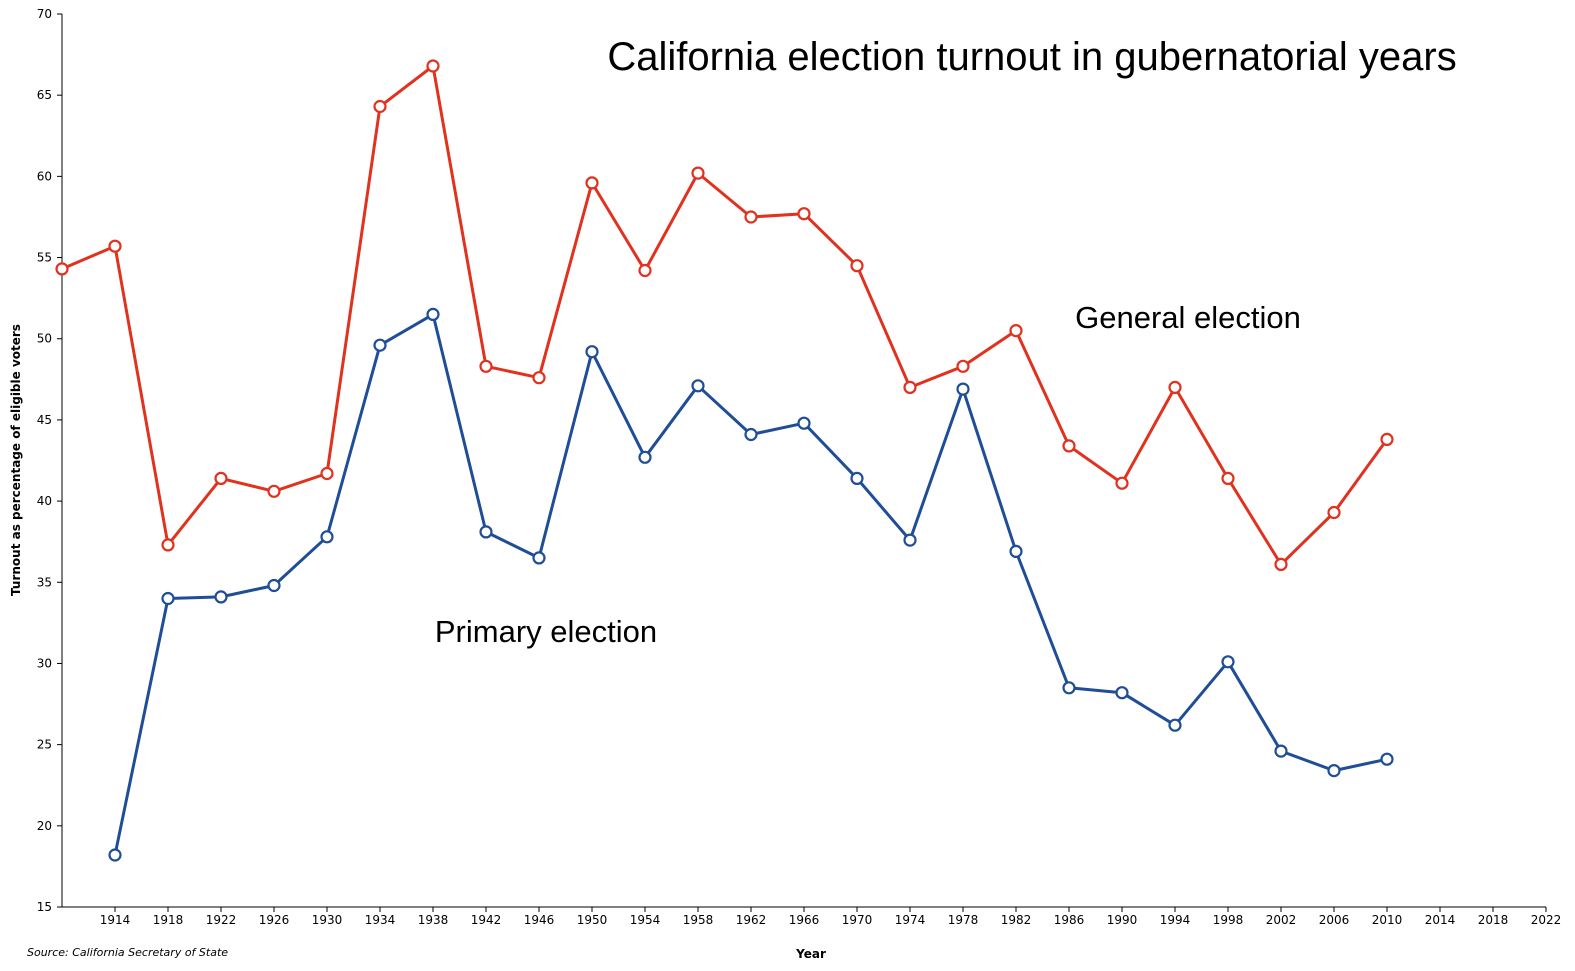 The height and width of the screenshot is (971, 1575). Describe the element at coordinates (1016, 920) in the screenshot. I see `x-tick-label: 1982` at that location.